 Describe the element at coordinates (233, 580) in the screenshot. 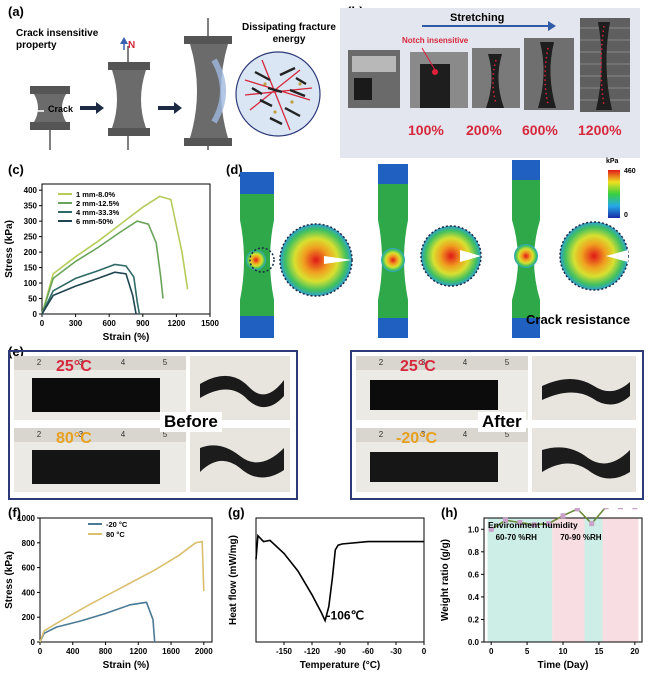

I see `y-axis-label: Heat flow (mW/mg)` at that location.